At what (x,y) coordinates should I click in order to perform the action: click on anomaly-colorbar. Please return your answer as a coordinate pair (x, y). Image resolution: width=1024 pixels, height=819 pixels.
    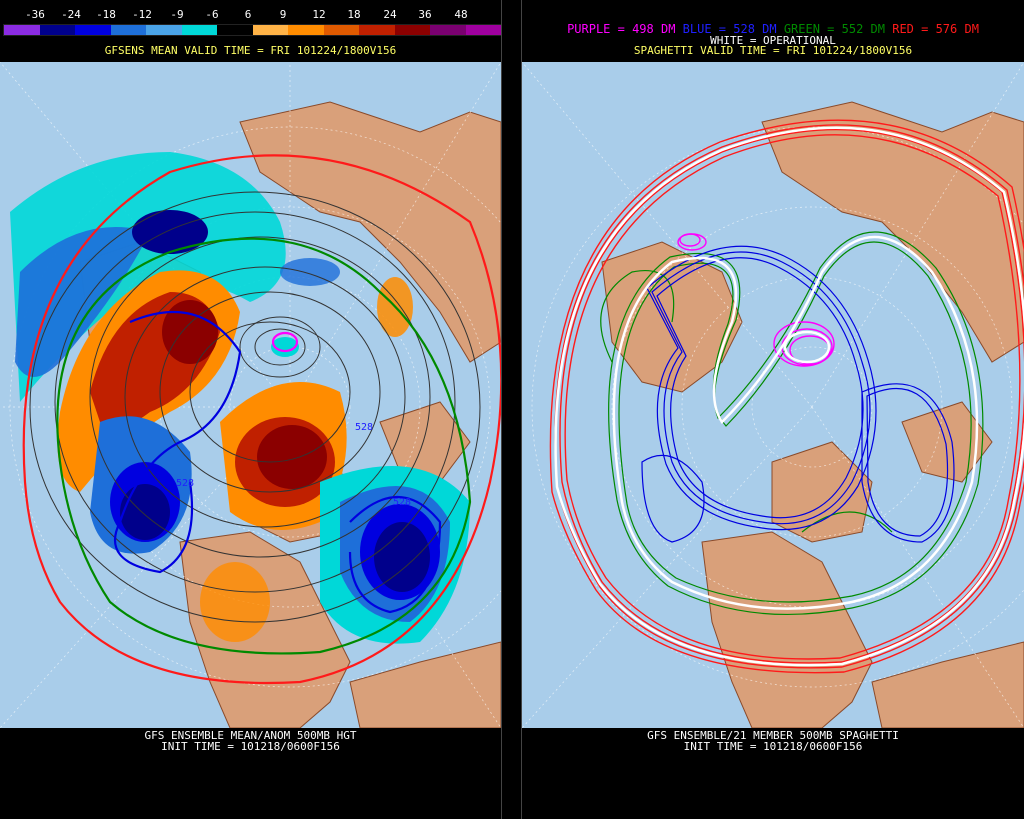
    Looking at the image, I should click on (252, 30).